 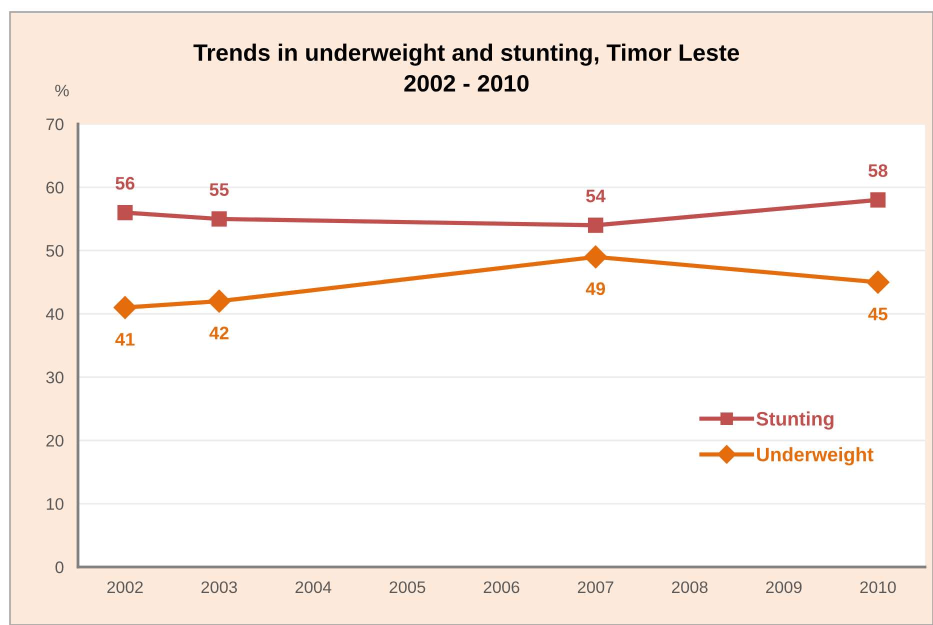 I want to click on x-tick-label: 2003, so click(x=219, y=587).